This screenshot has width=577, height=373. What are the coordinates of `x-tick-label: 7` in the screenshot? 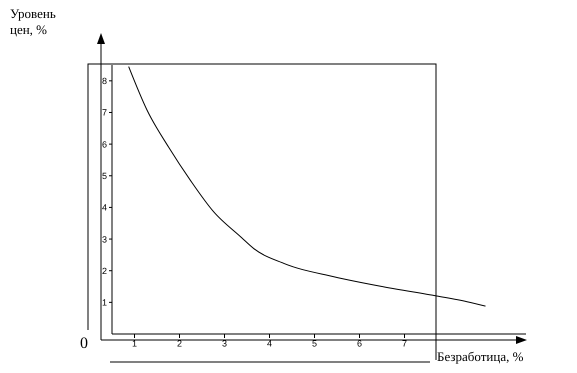 It's located at (405, 343).